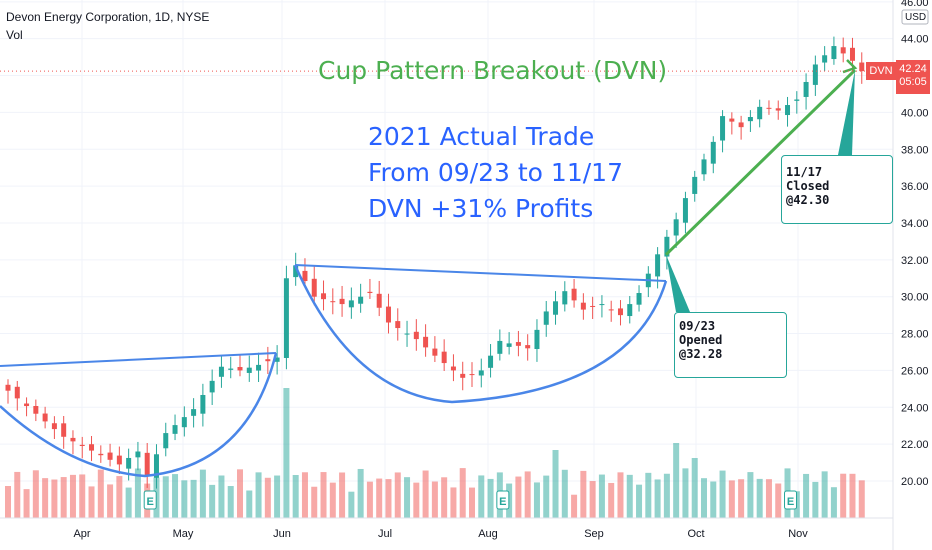  I want to click on price-tick-label: 38.00, so click(915, 150).